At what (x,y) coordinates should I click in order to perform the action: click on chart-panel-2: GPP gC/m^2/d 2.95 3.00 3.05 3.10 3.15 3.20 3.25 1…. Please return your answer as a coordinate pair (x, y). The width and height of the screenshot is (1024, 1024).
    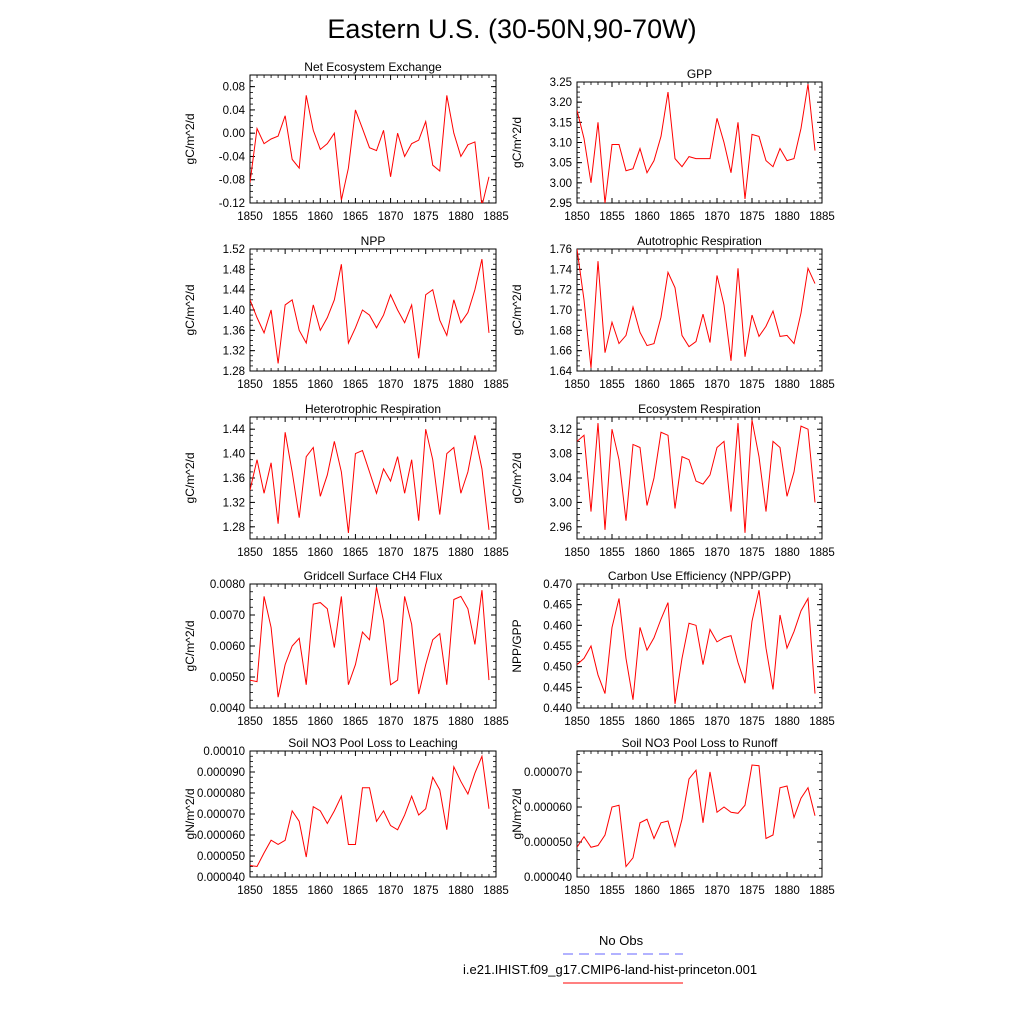
    Looking at the image, I should click on (672, 145).